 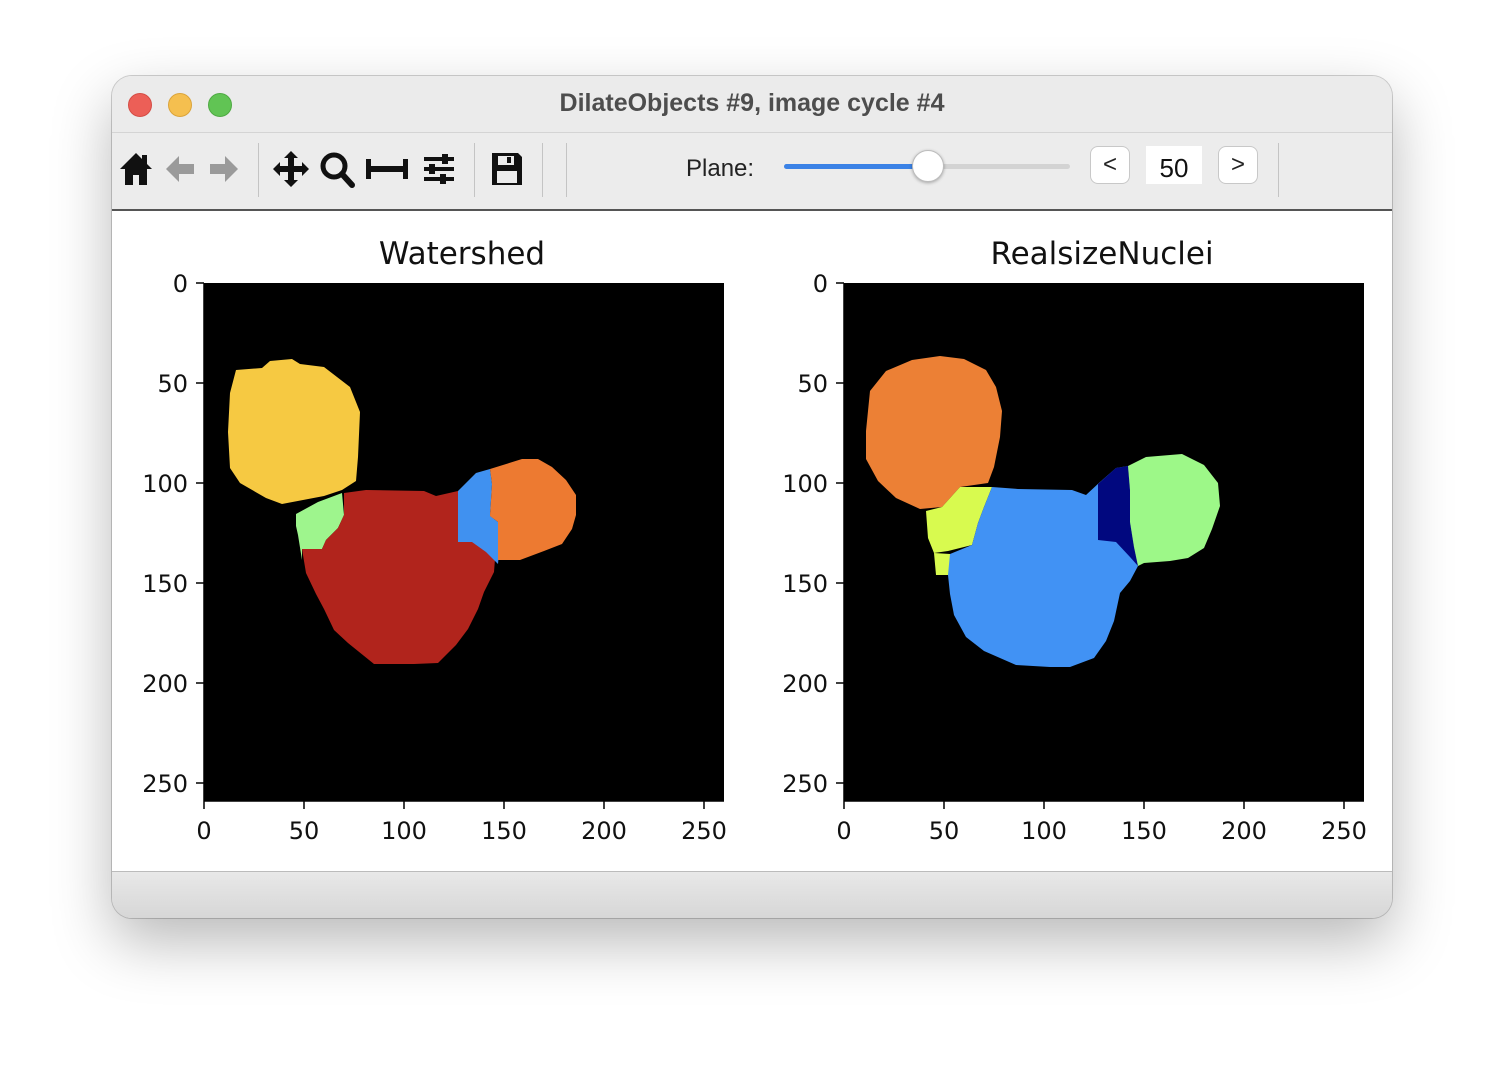 I want to click on object-realsize-blue, so click(x=1043, y=566).